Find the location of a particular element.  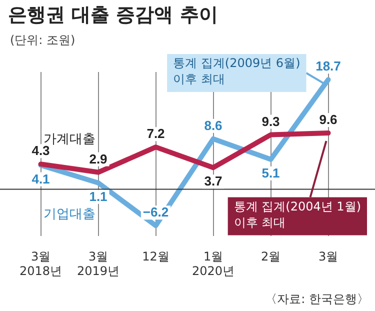

data-label: −6.2 is located at coordinates (155, 212).